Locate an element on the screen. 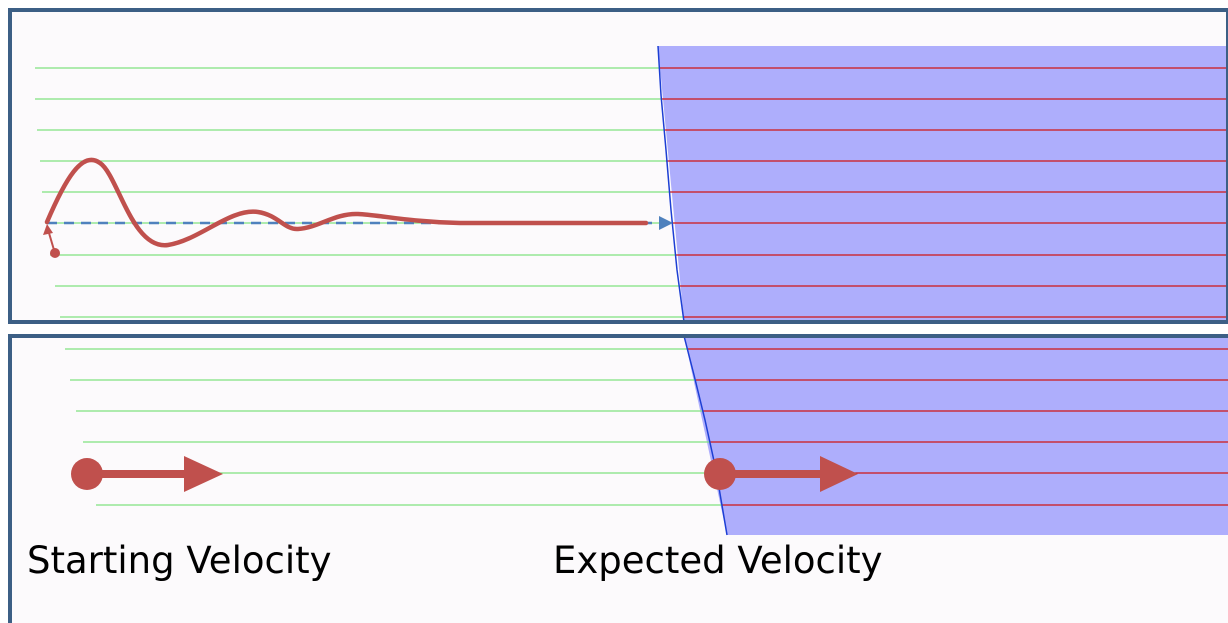  oscillating-trajectory is located at coordinates (346, 202).